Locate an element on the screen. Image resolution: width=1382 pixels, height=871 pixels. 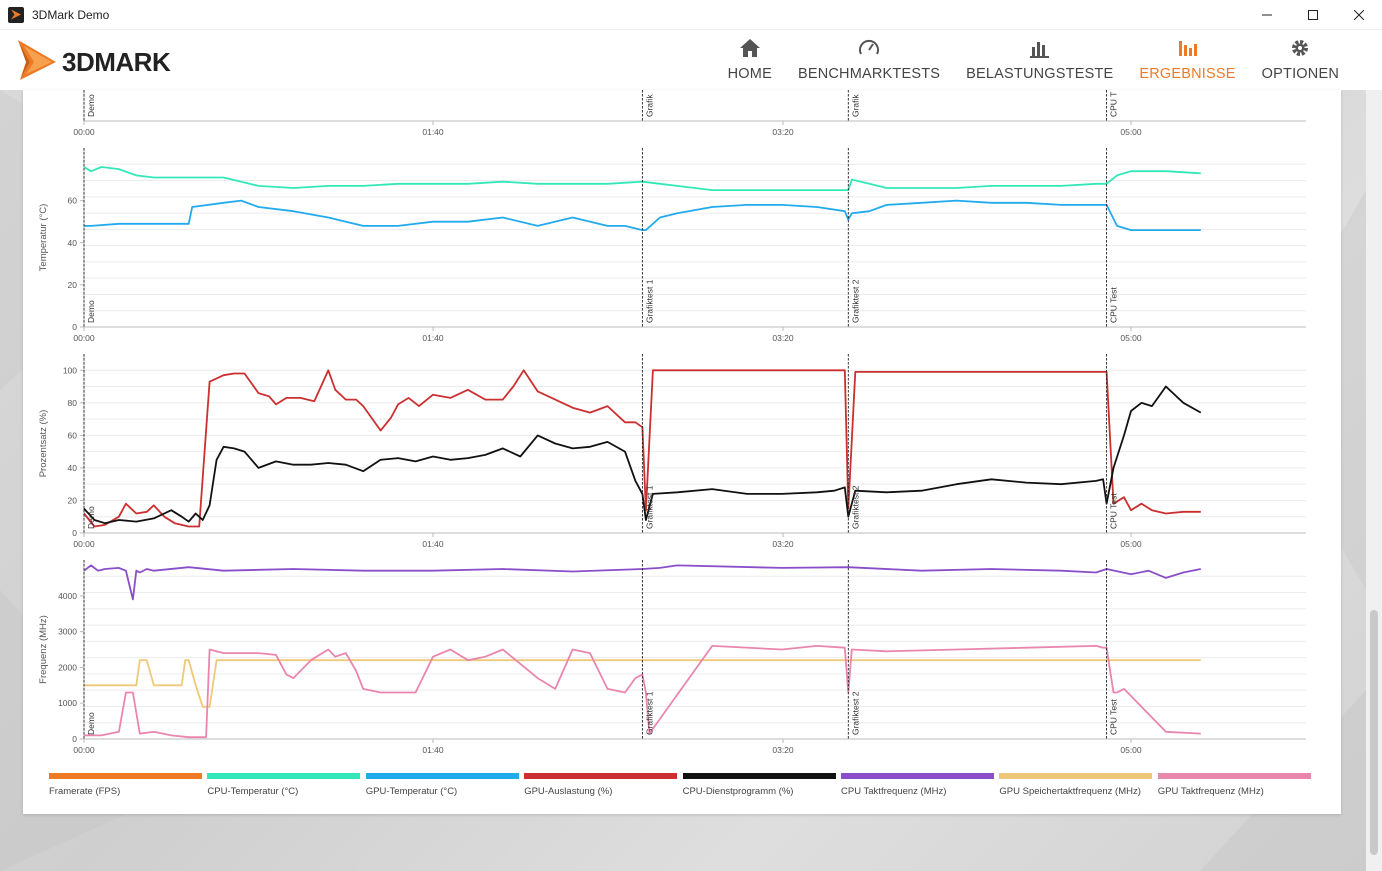
legend-label: GPU-Temperatur (°C) is located at coordinates (411, 791).